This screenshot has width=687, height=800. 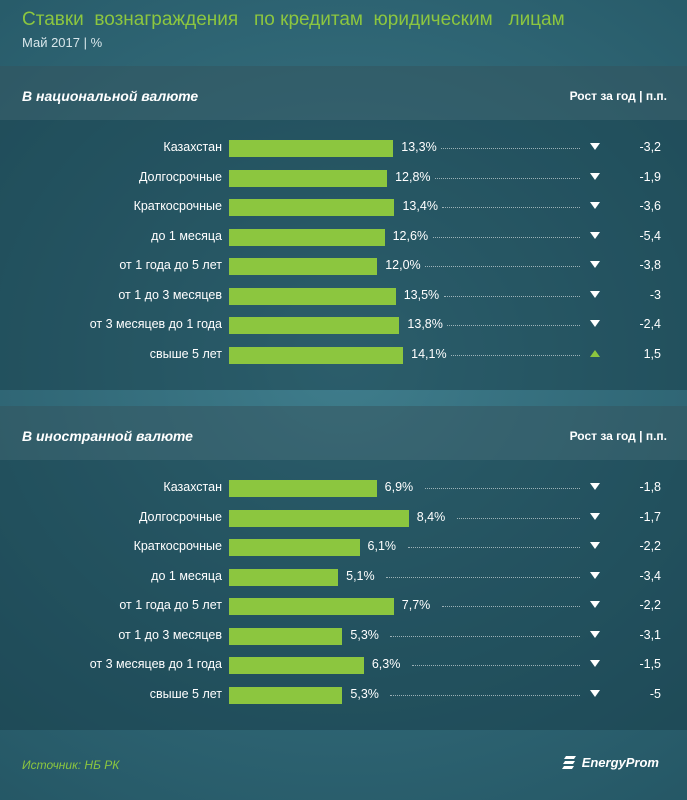 What do you see at coordinates (343, 577) in the screenshot?
I see `chart-row: до 1 месяца 5,1% -3,4` at bounding box center [343, 577].